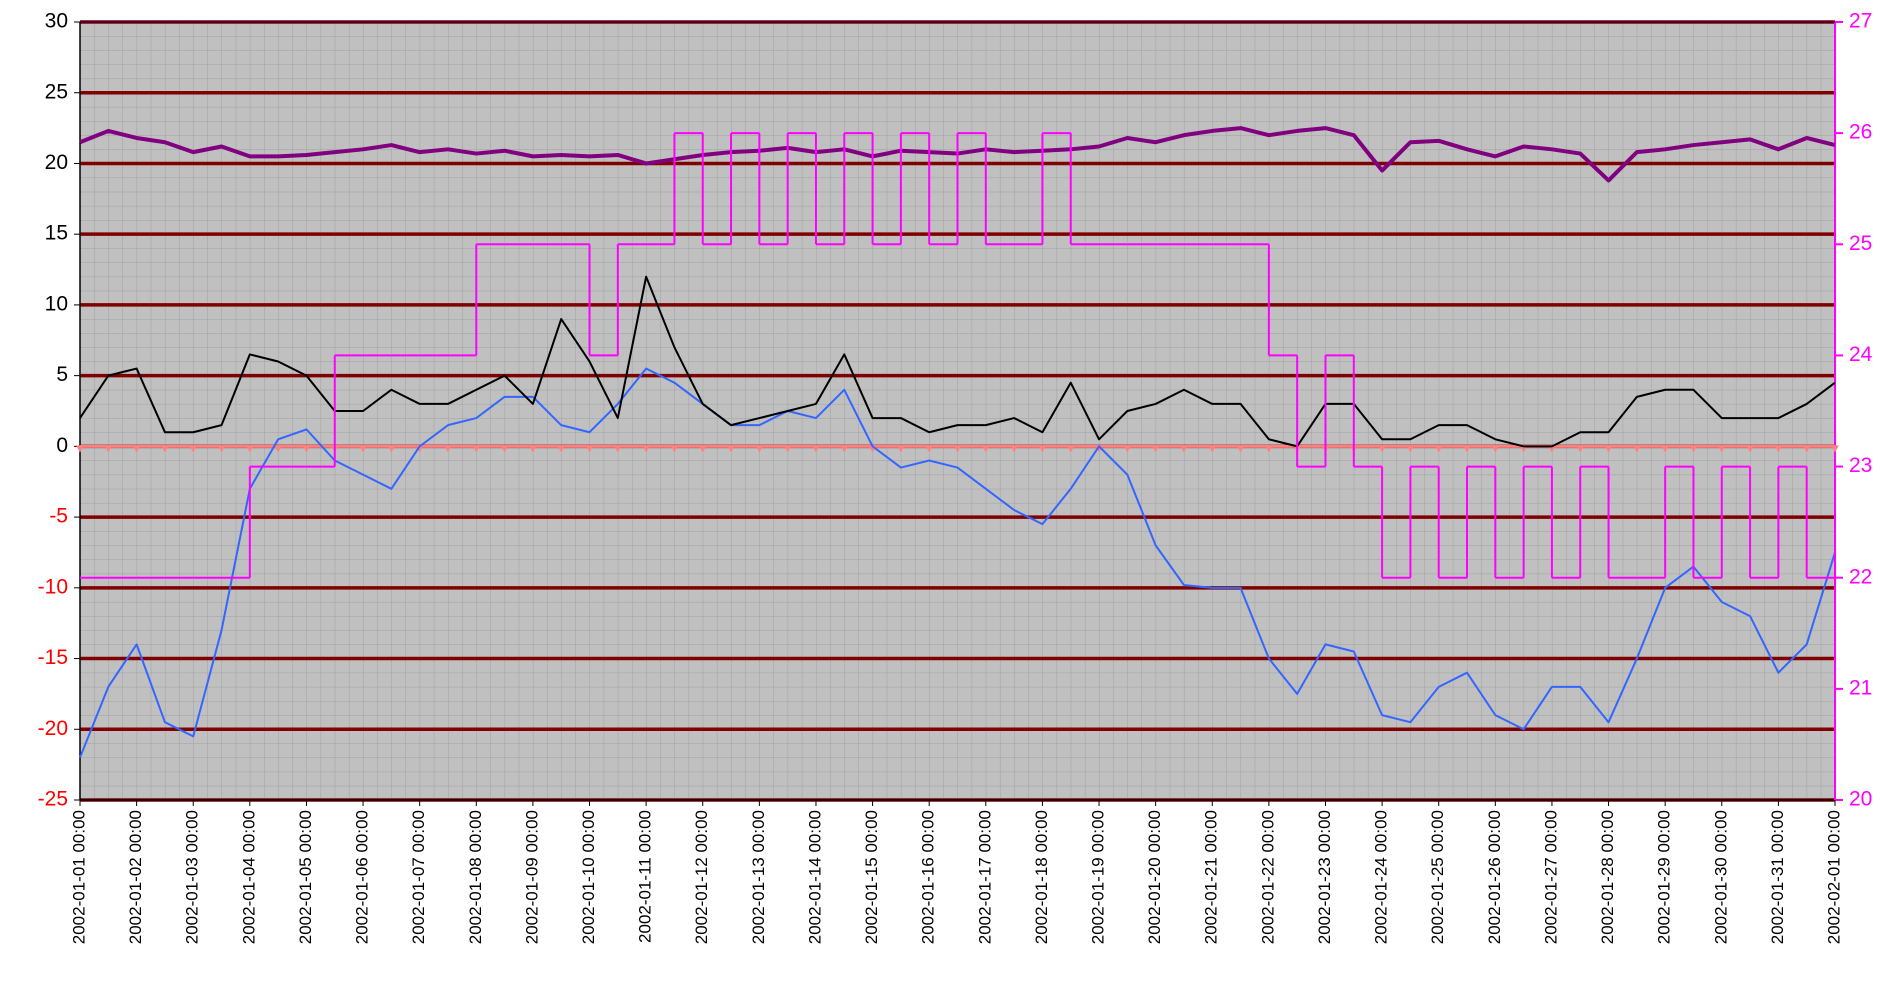 The image size is (1890, 985). What do you see at coordinates (62, 374) in the screenshot?
I see `y-tick-label: 5` at bounding box center [62, 374].